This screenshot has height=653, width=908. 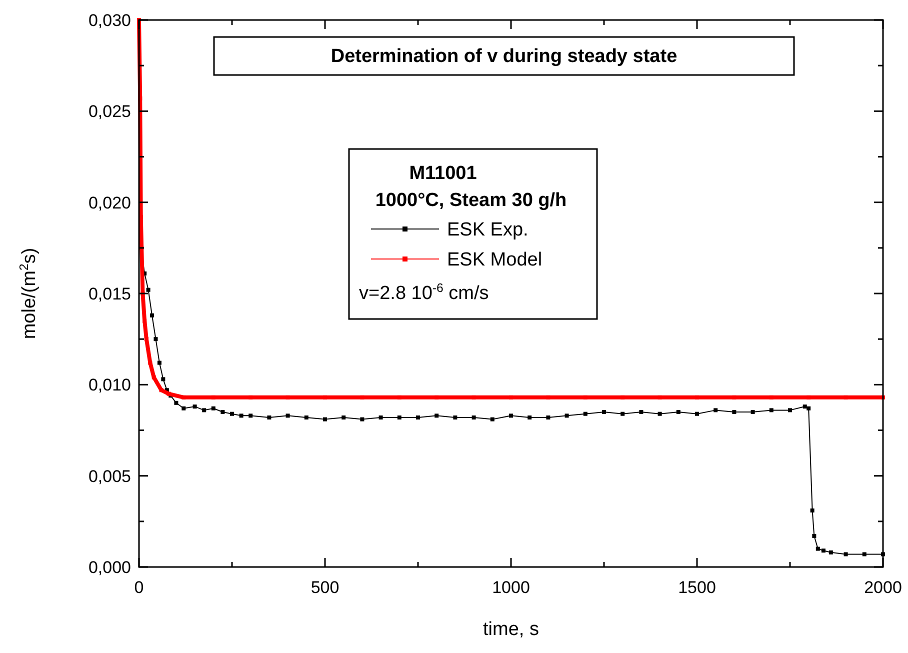 What do you see at coordinates (109, 294) in the screenshot?
I see `y-tick-label: 0,015` at bounding box center [109, 294].